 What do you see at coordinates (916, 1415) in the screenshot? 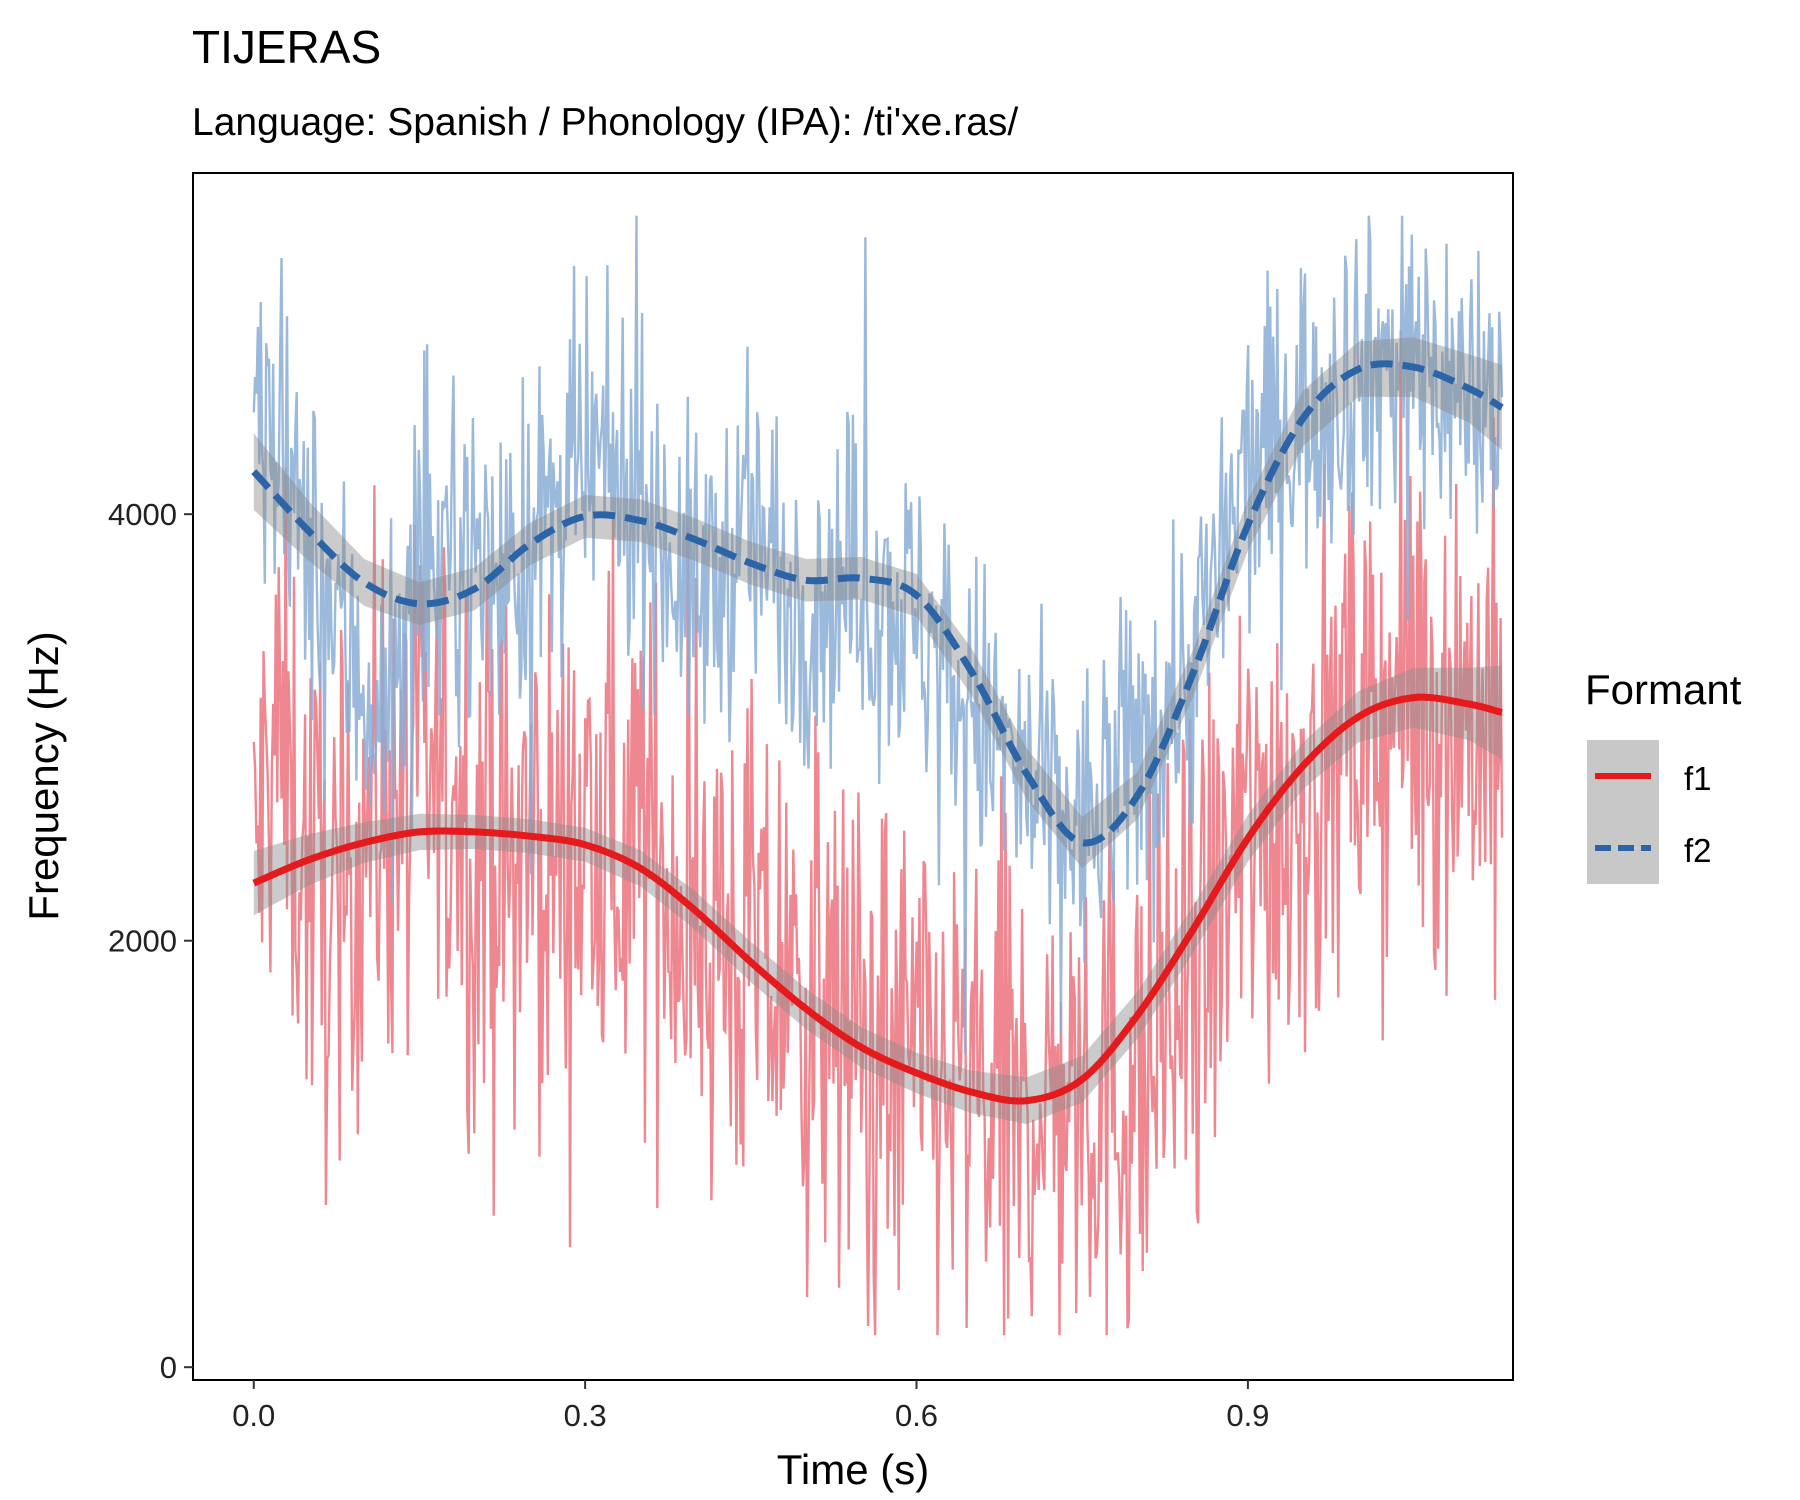
I see `x-tick-label: 0.6` at bounding box center [916, 1415].